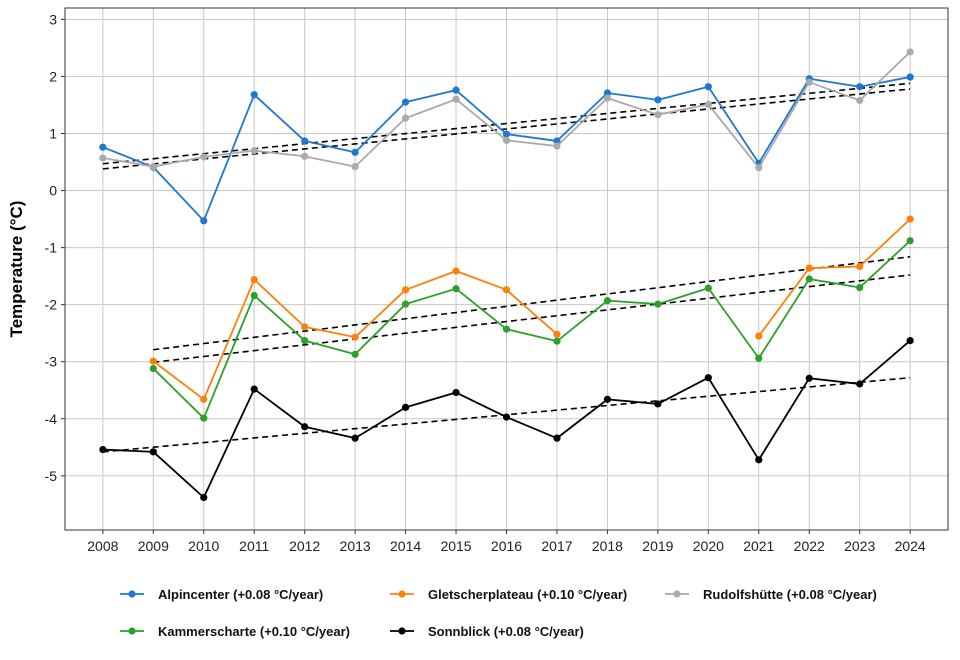 The height and width of the screenshot is (660, 960). I want to click on y-tick-label: -4, so click(51, 419).